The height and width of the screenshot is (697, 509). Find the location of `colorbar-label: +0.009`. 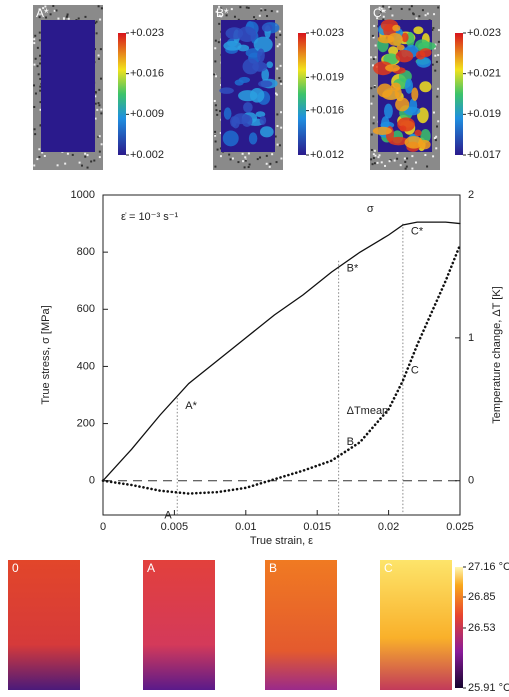

colorbar-label: +0.009 is located at coordinates (147, 114).